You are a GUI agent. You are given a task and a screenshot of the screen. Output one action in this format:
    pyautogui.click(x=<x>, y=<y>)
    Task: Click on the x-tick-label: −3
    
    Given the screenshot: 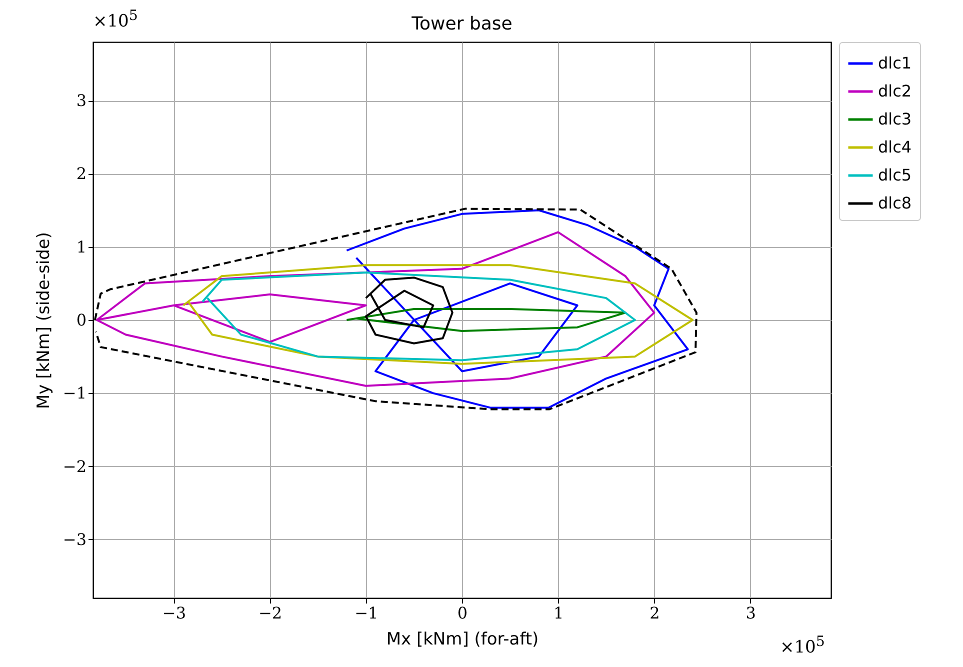 What is the action you would take?
    pyautogui.click(x=174, y=613)
    